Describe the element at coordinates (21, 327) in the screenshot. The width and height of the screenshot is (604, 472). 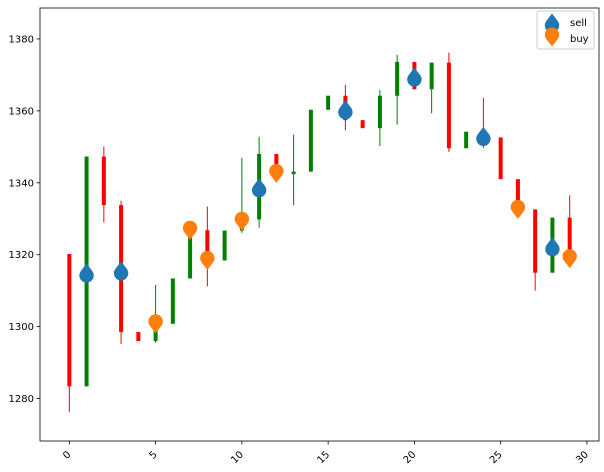
I see `y-tick-label: 1300` at that location.